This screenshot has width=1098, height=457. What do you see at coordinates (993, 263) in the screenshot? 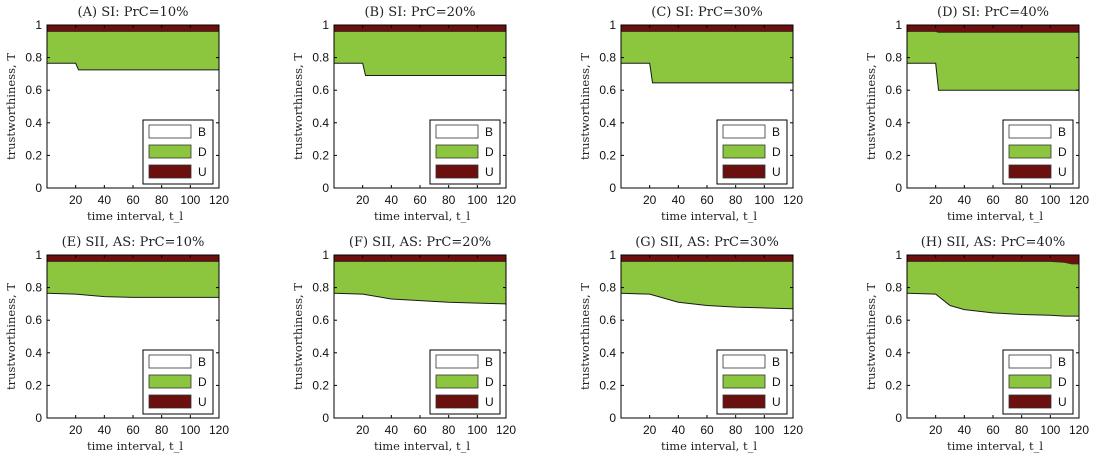
I see `u-boundary-line` at bounding box center [993, 263].